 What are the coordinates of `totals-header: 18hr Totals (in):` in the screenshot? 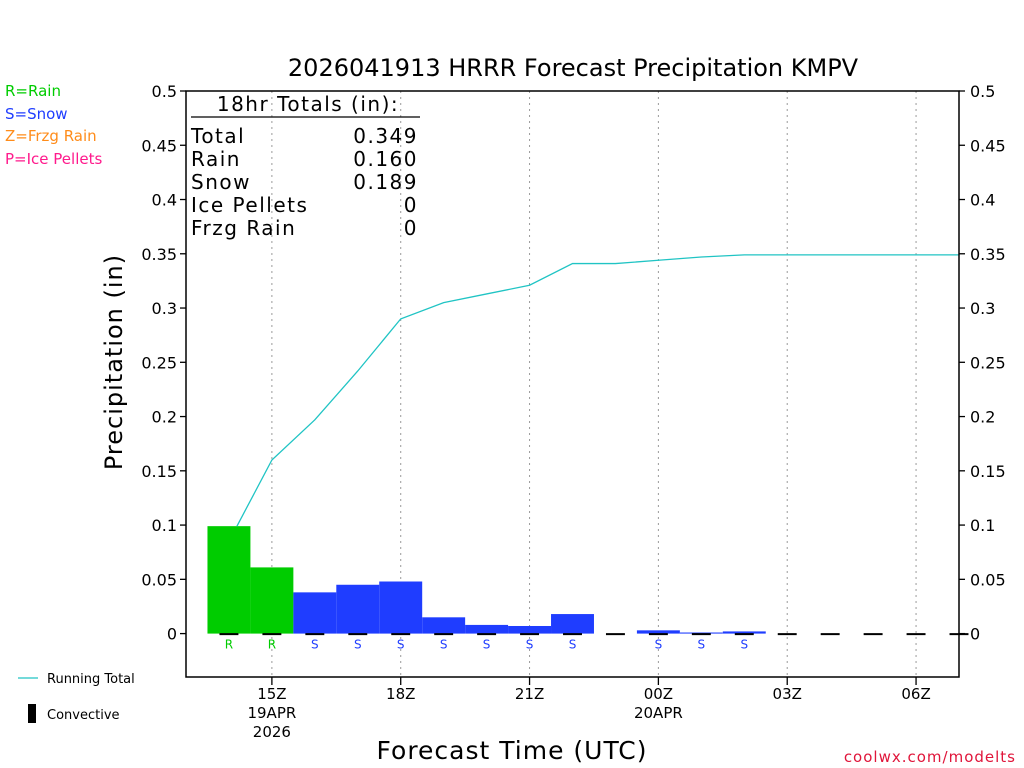 It's located at (308, 104).